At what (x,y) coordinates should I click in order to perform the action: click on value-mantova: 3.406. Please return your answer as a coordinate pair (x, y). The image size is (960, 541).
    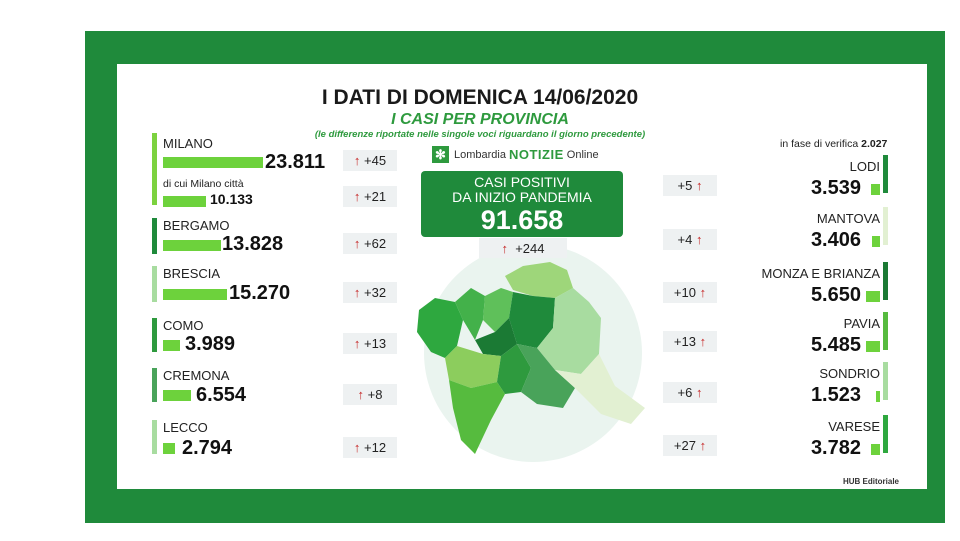
    Looking at the image, I should click on (835, 240).